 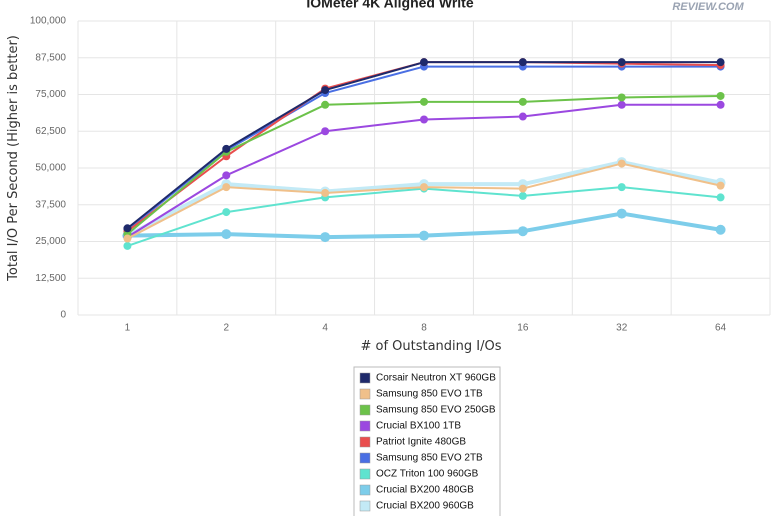 What do you see at coordinates (50, 131) in the screenshot?
I see `y-tick-label: 62,500` at bounding box center [50, 131].